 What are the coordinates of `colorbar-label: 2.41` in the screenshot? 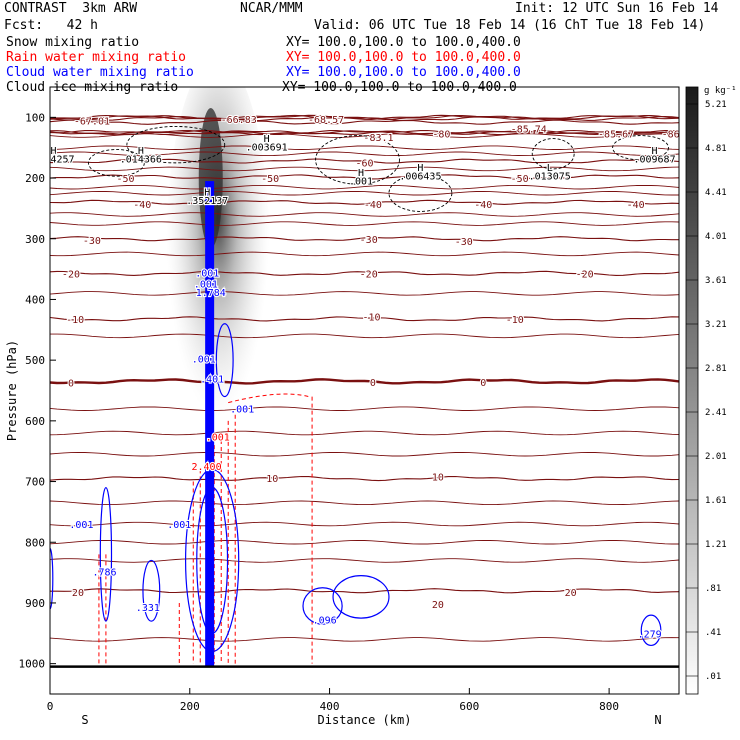 It's located at (716, 413).